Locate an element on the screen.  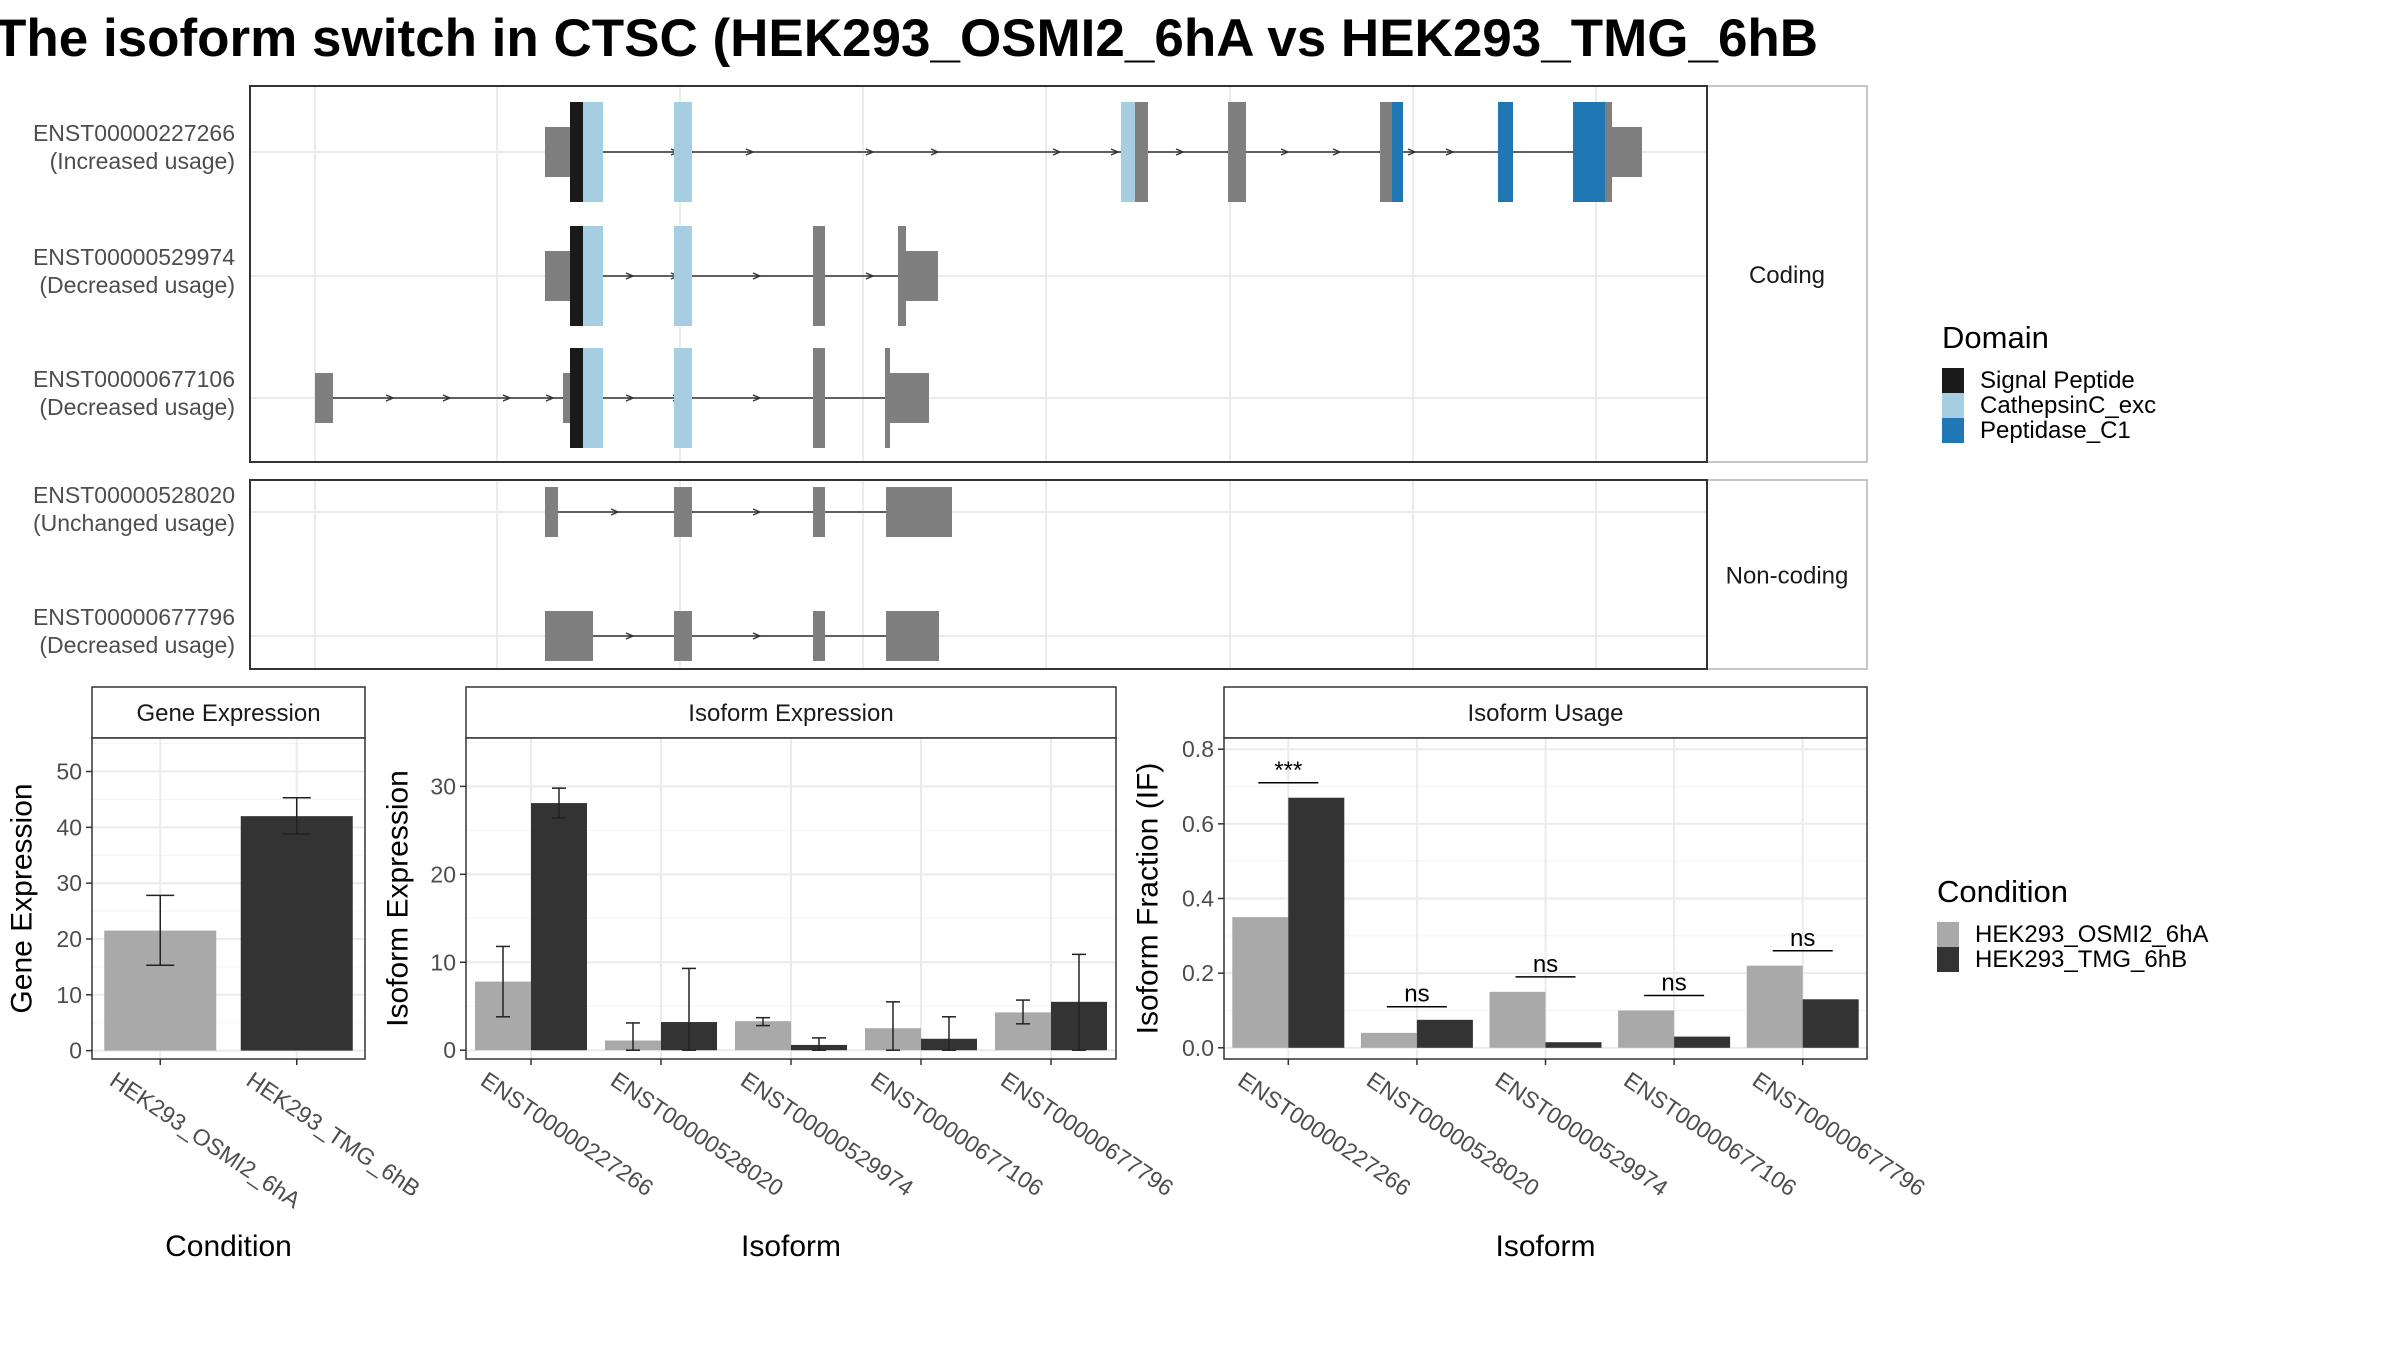
transcript-id: ENST00000677796 is located at coordinates (134, 617).